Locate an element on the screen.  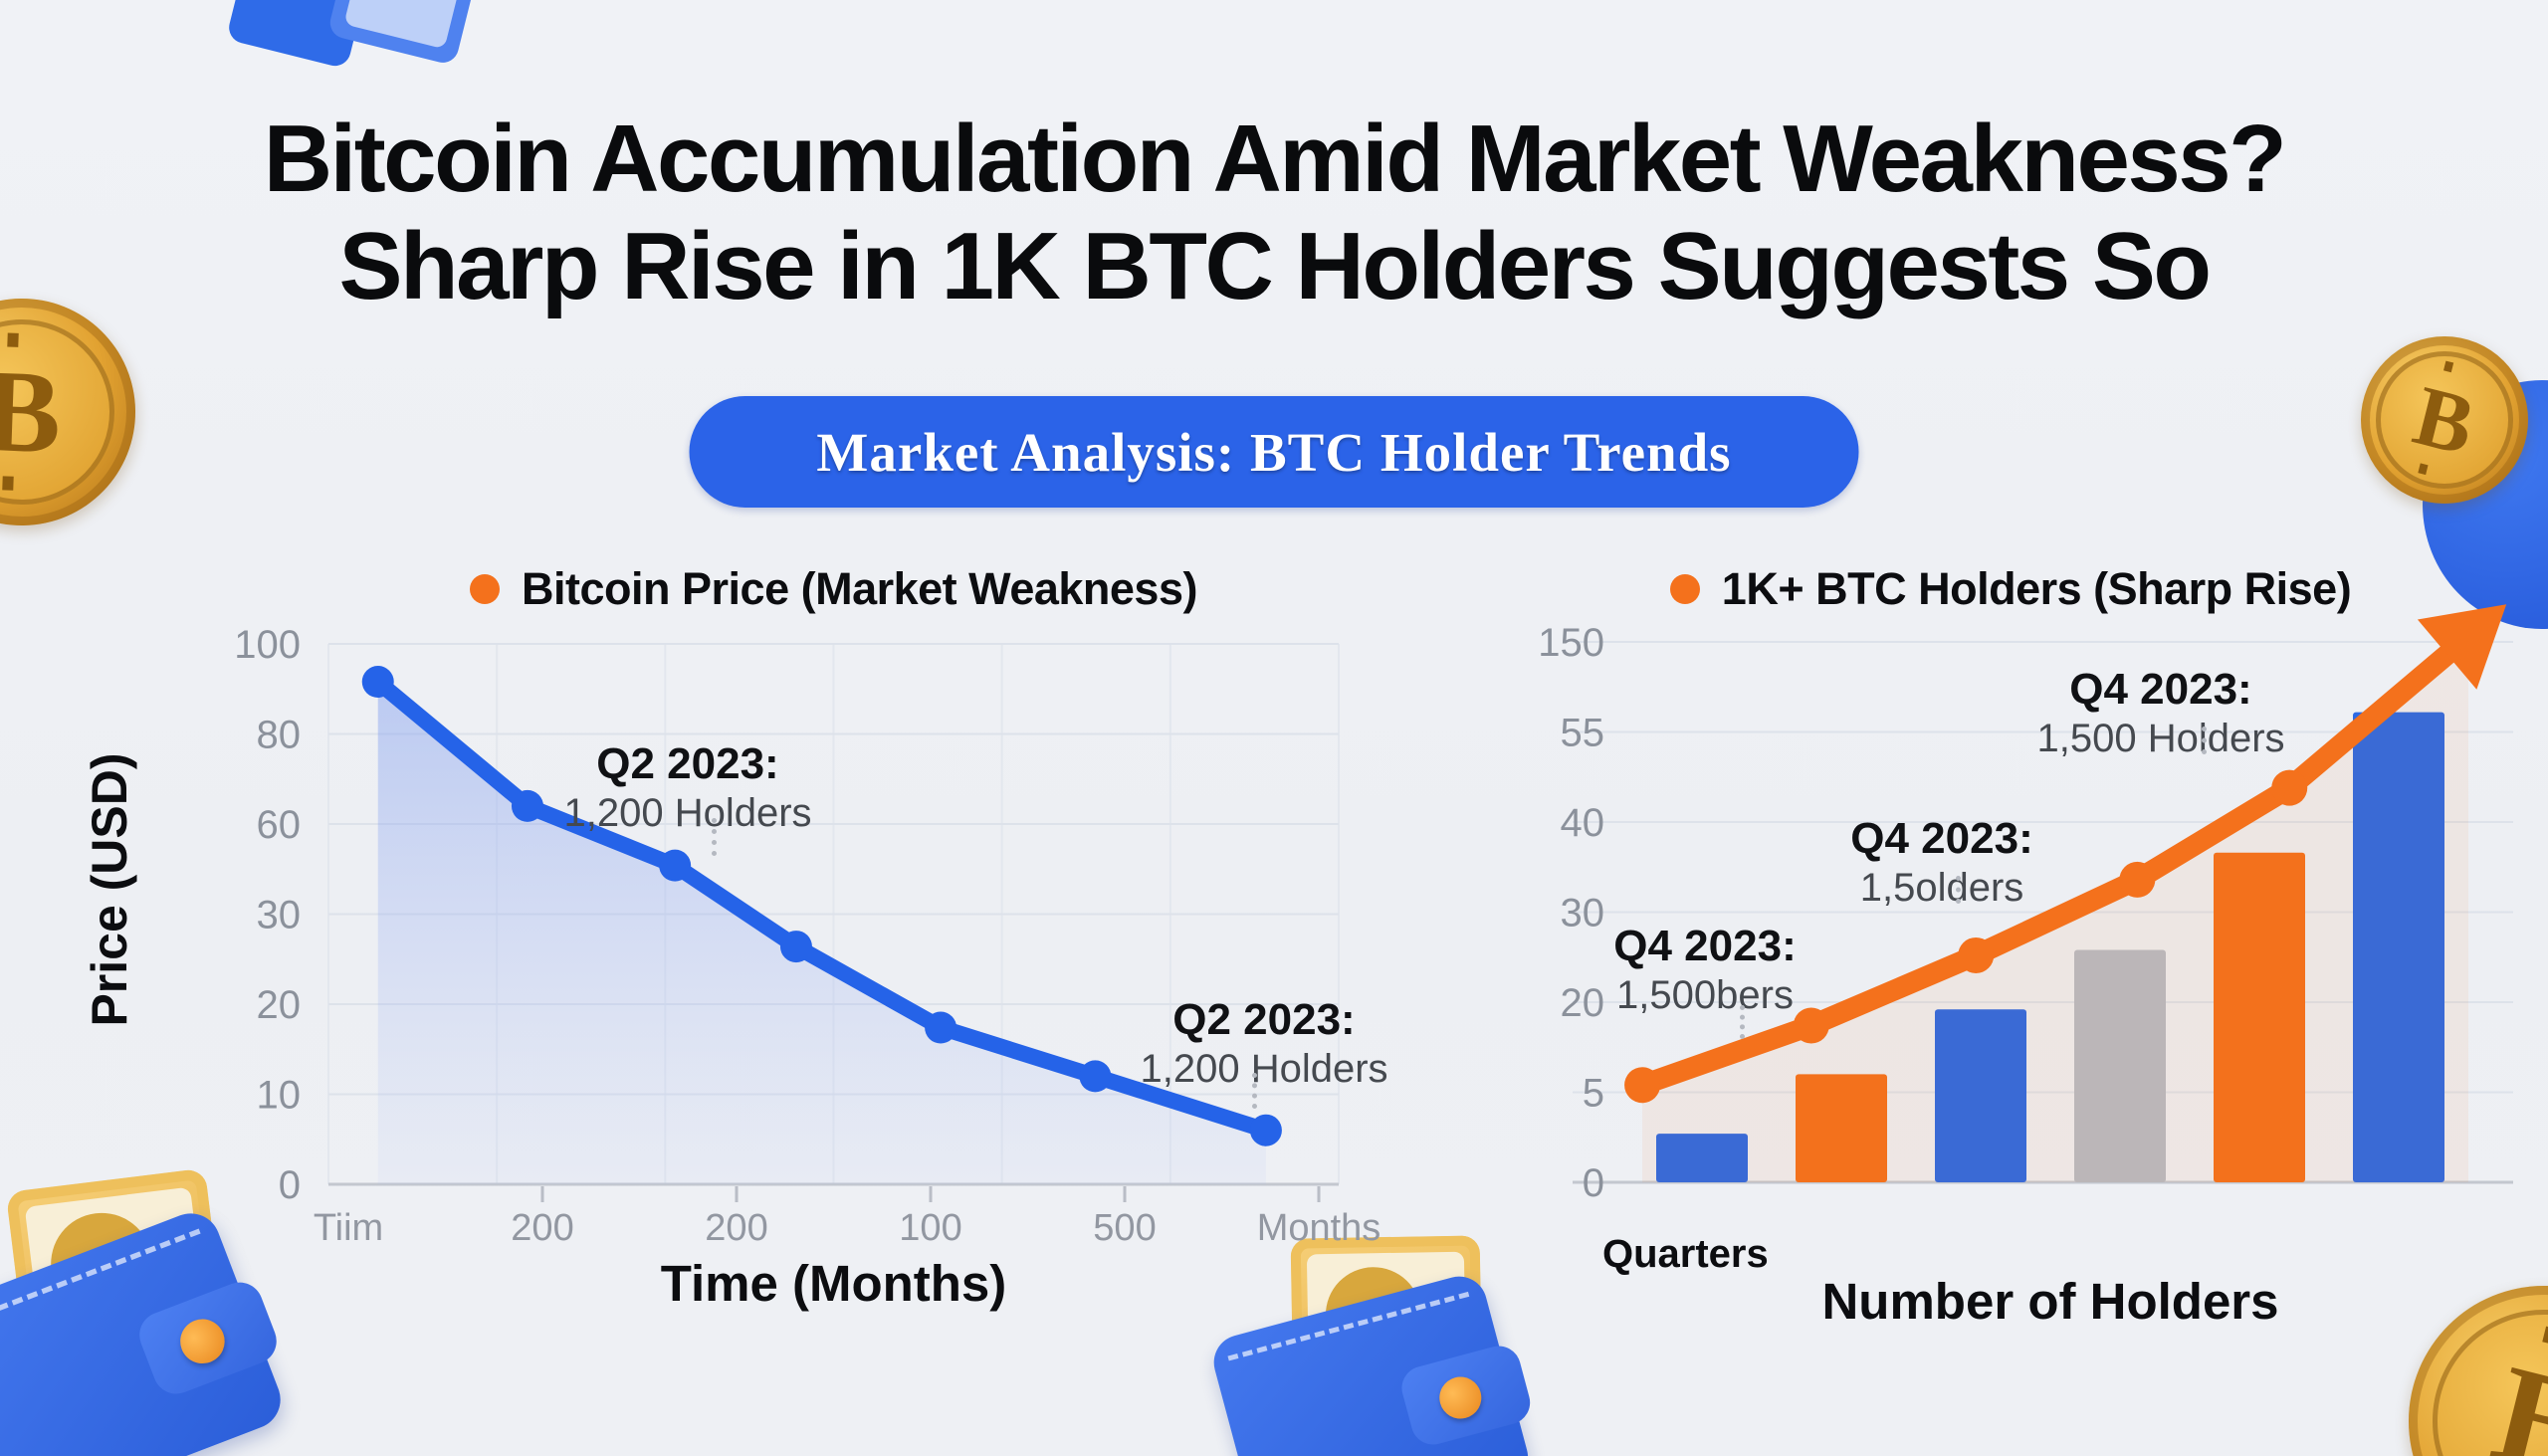
holders-chart-legend: 1K+ BTC Holders (Sharp Rise) is located at coordinates (2010, 589).